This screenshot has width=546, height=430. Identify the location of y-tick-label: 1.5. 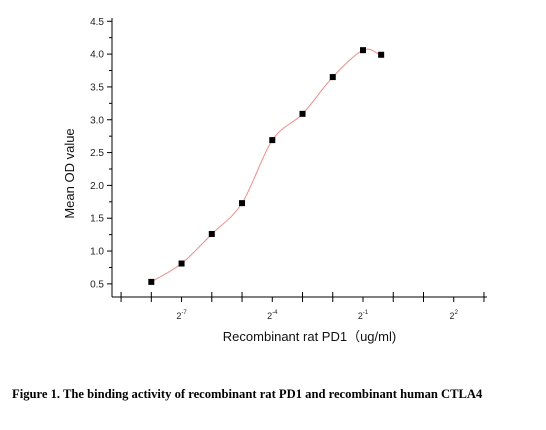
(97, 219).